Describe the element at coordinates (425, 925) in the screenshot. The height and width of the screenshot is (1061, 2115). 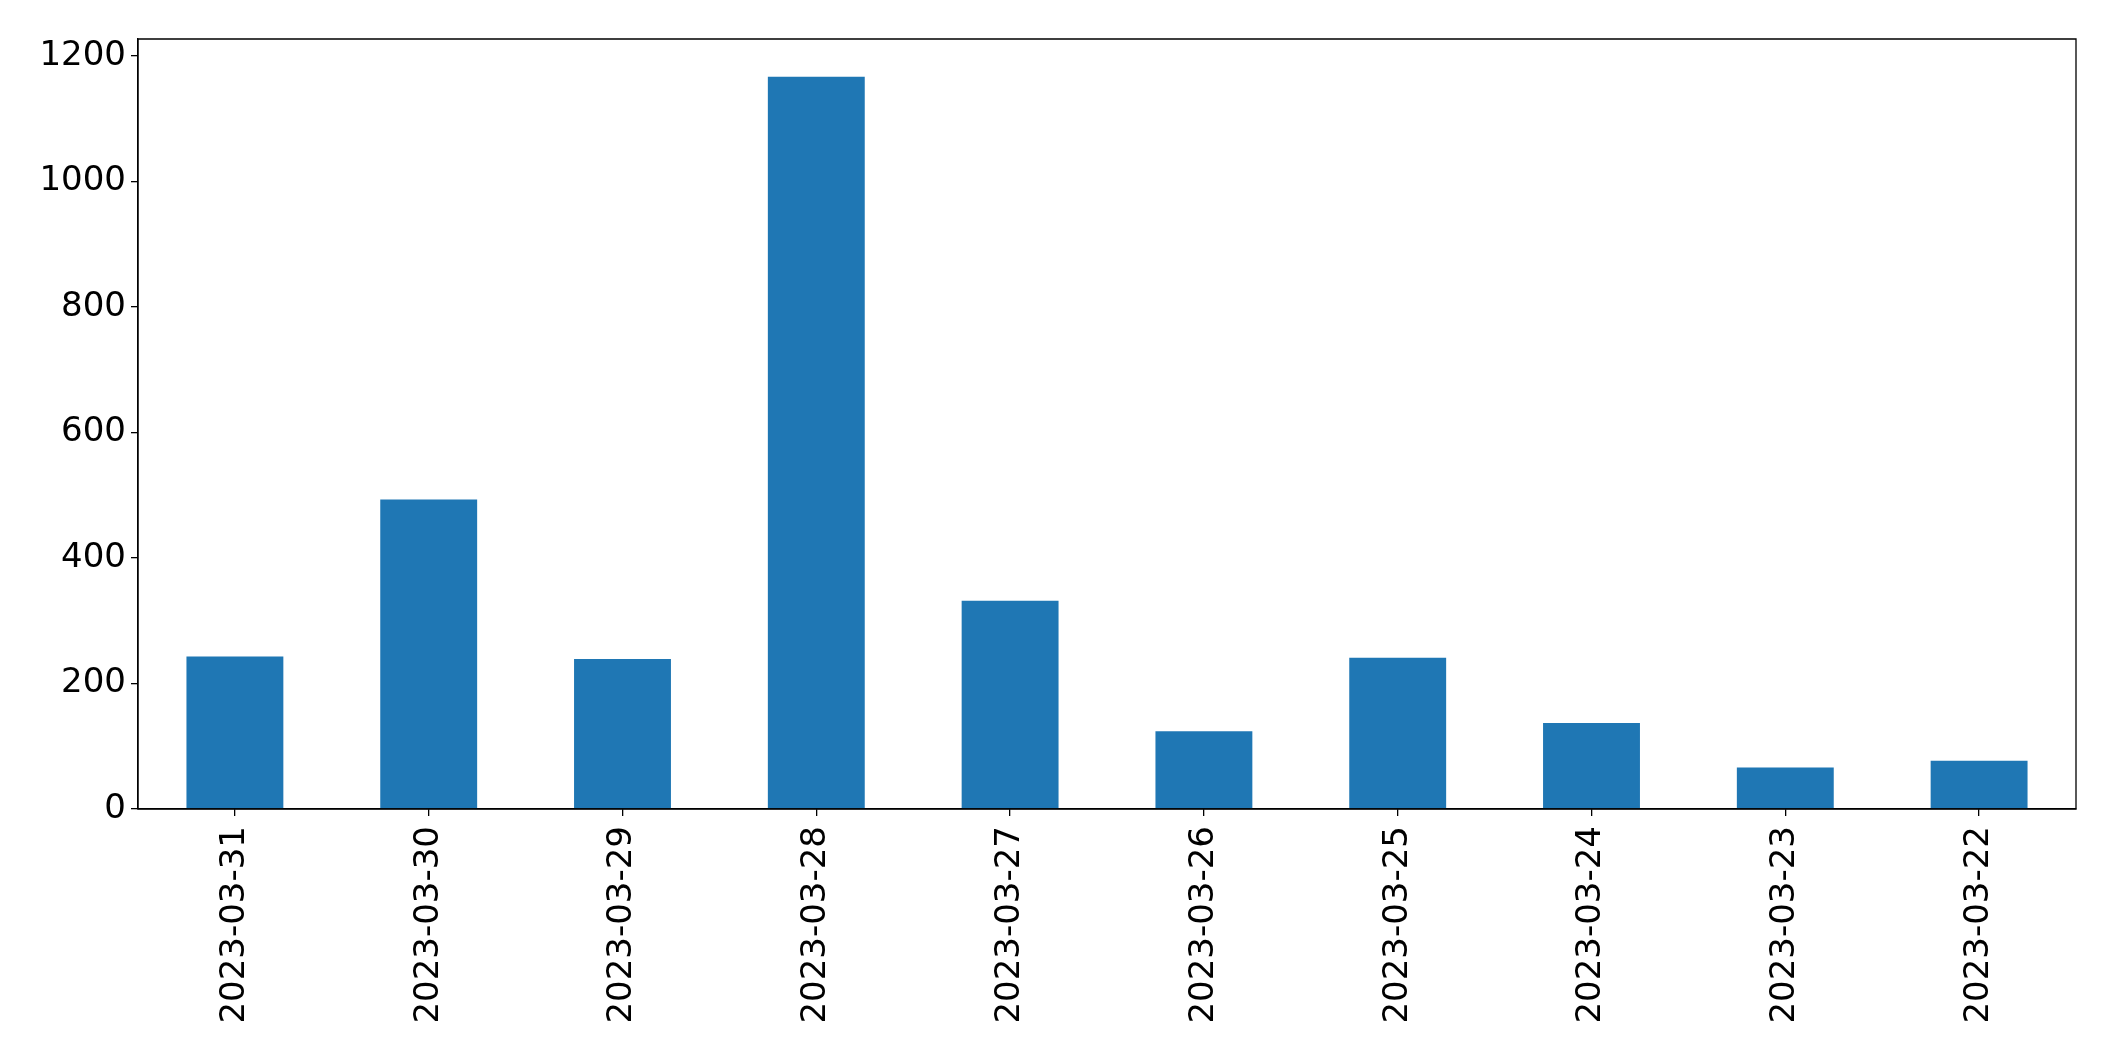
I see `x-tick-label: 2023-03-30` at that location.